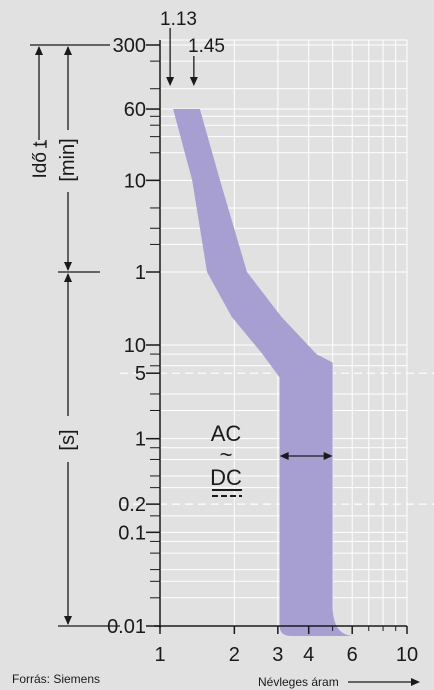 This screenshot has width=434, height=690. I want to click on min-arrow-head-bottom, so click(68, 266).